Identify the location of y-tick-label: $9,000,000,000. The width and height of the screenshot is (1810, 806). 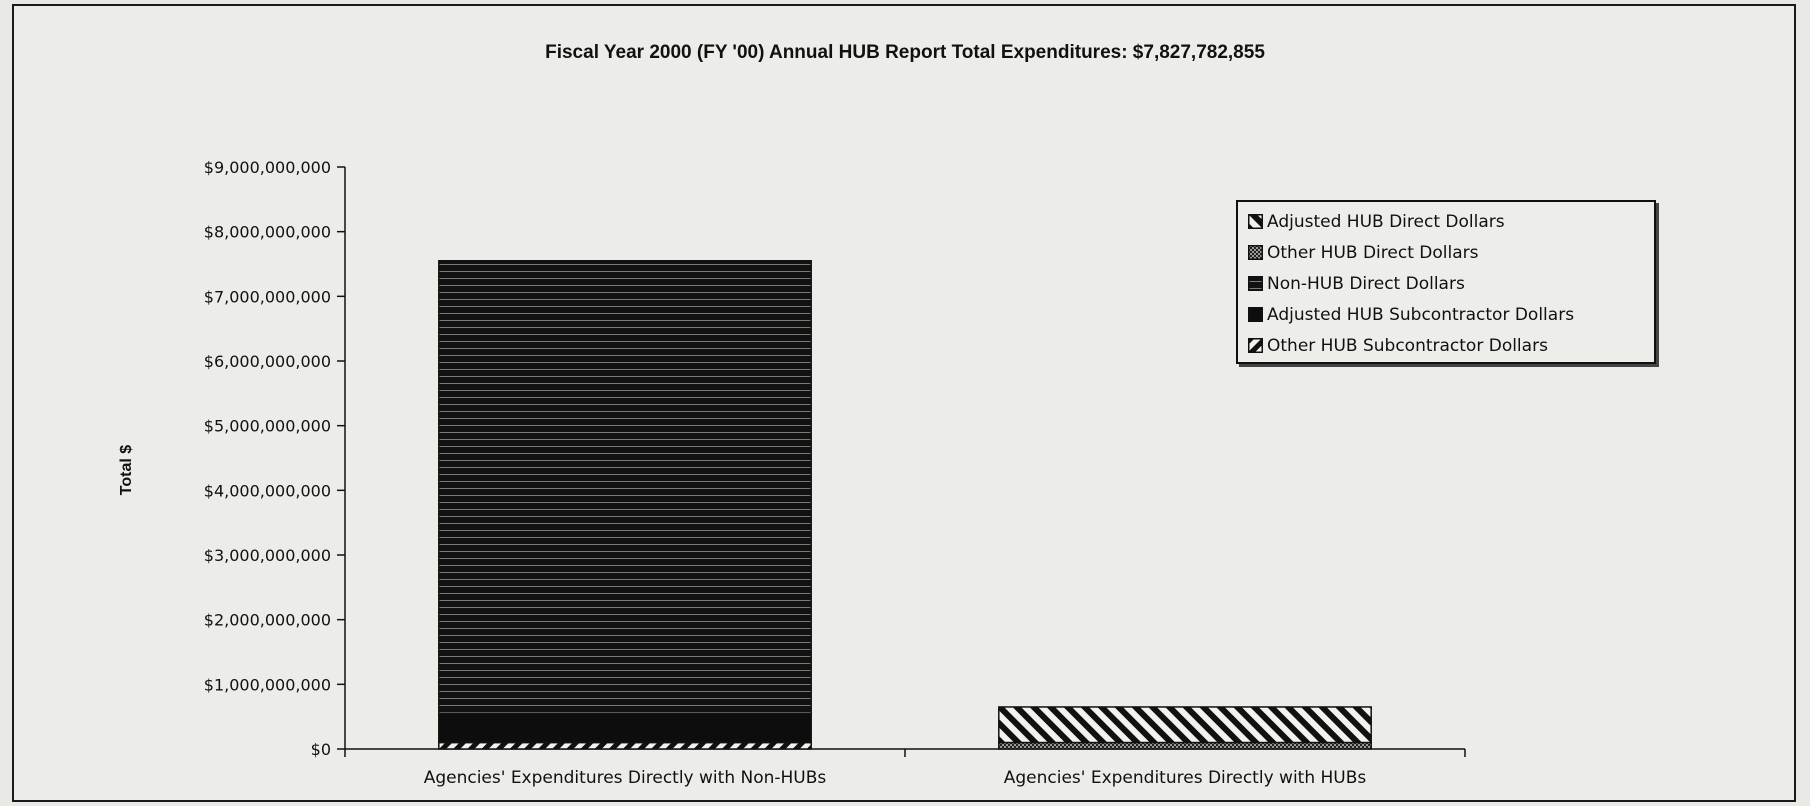
(267, 167).